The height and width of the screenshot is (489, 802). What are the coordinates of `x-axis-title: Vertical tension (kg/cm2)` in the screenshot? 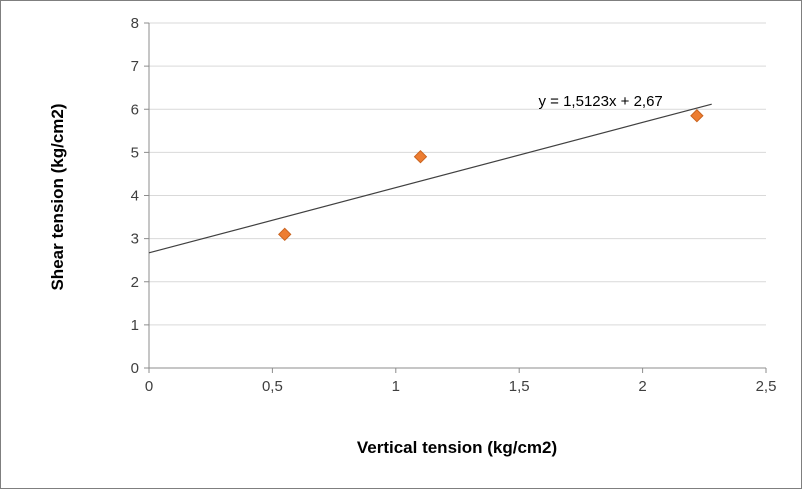 It's located at (457, 447).